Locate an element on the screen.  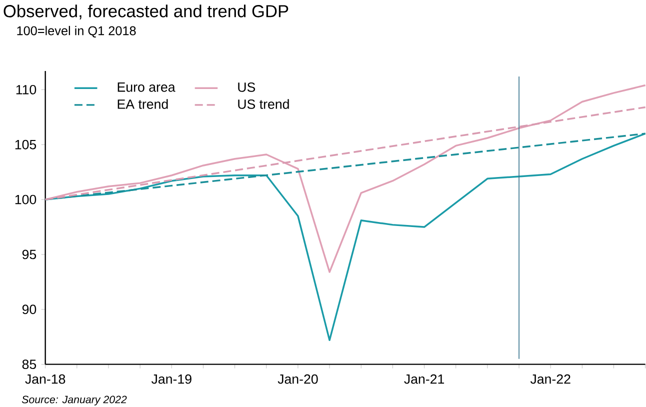
y-tick-label: 105 is located at coordinates (25, 145).